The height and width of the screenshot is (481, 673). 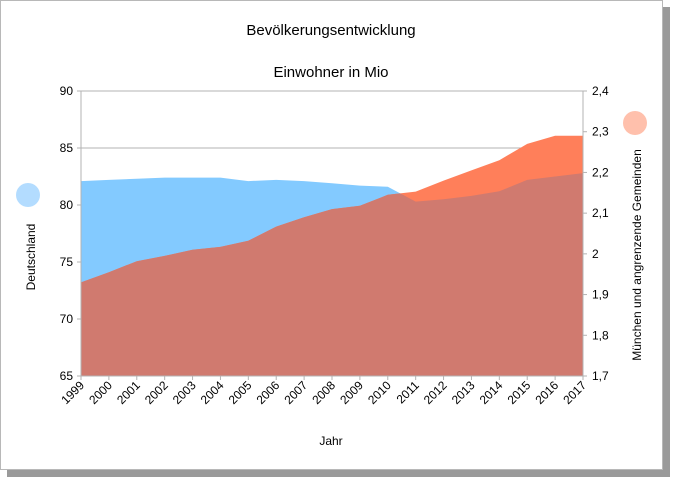 I want to click on x-tick-label: 2017, so click(x=574, y=392).